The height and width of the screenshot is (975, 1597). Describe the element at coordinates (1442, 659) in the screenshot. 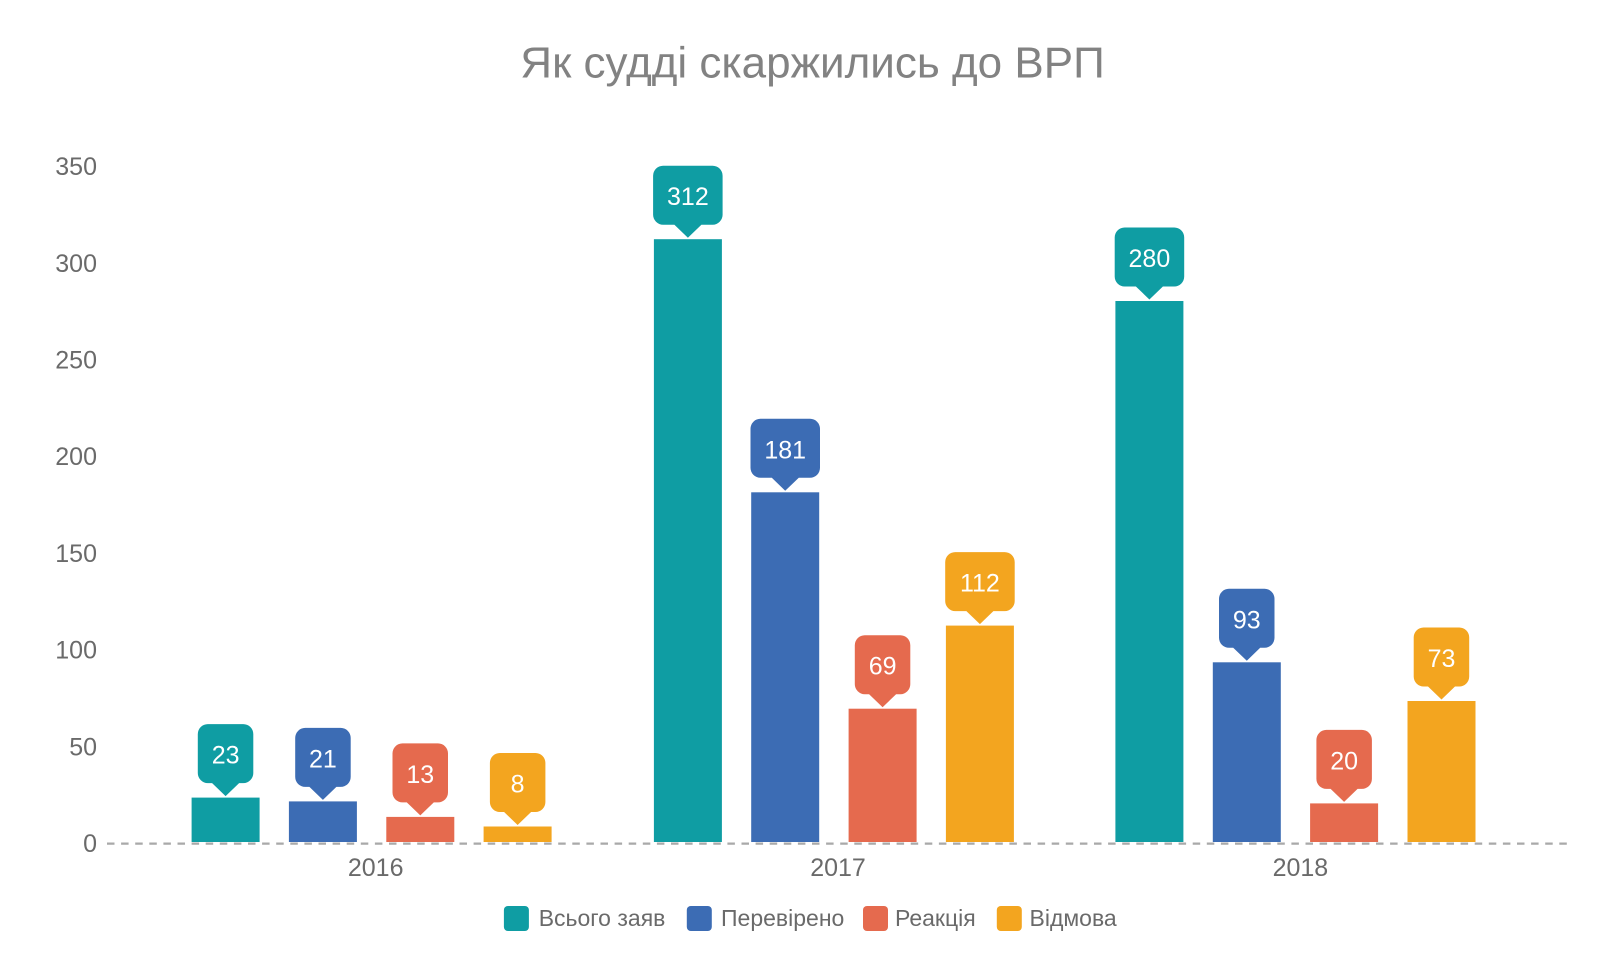

I see `svg-text: 73` at that location.